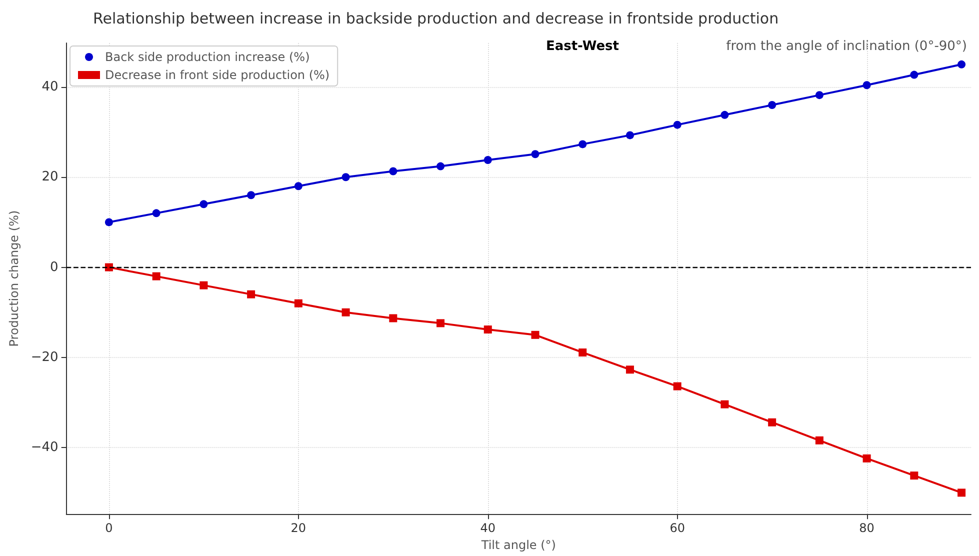 The height and width of the screenshot is (556, 979). What do you see at coordinates (14, 278) in the screenshot?
I see `y-axis-title: Production change (%)` at bounding box center [14, 278].